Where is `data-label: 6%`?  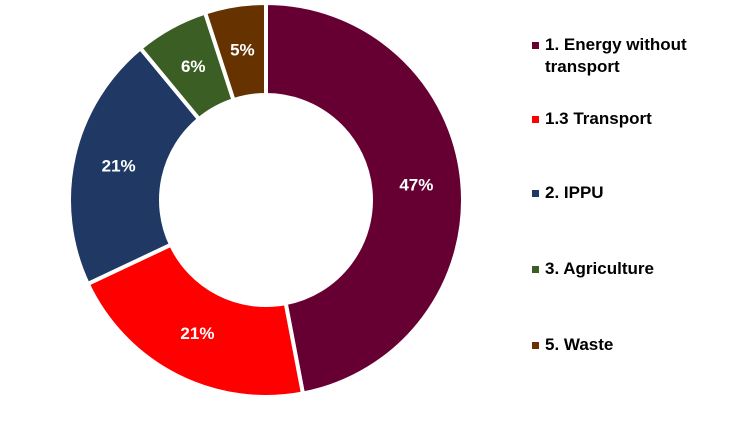 data-label: 6% is located at coordinates (193, 66).